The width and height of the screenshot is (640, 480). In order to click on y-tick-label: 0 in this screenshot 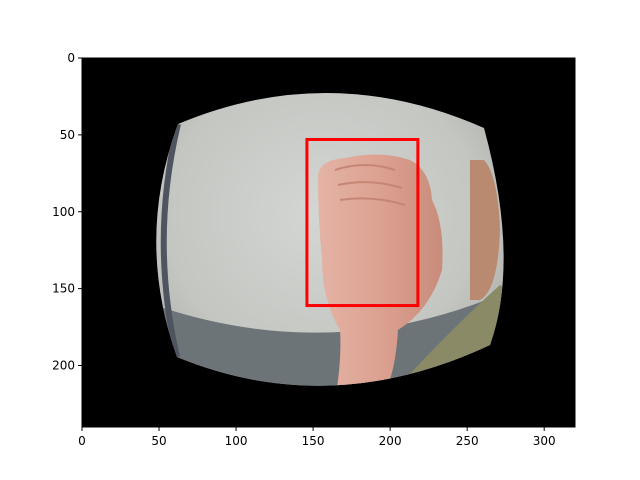, I will do `click(71, 58)`.